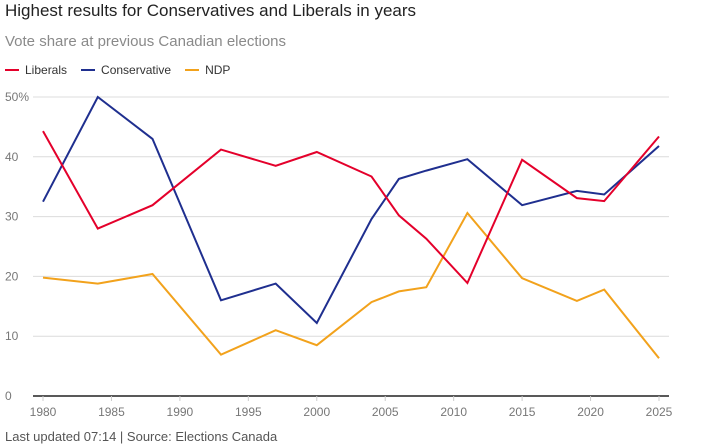 Image resolution: width=718 pixels, height=448 pixels. I want to click on legend-label-conservative: Conservative, so click(136, 70).